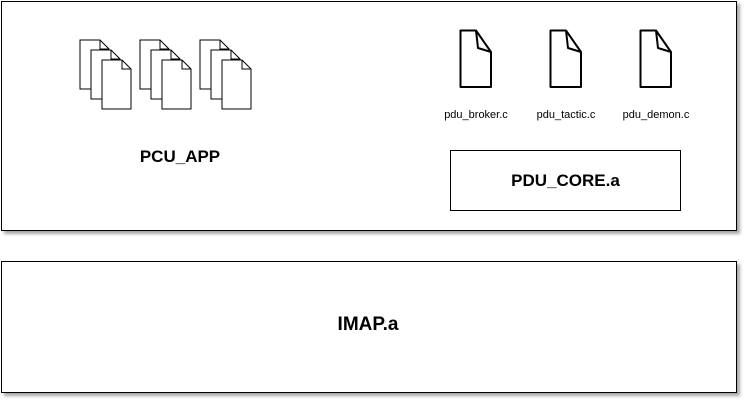  I want to click on core-library-label: PDU_CORE.a, so click(565, 180).